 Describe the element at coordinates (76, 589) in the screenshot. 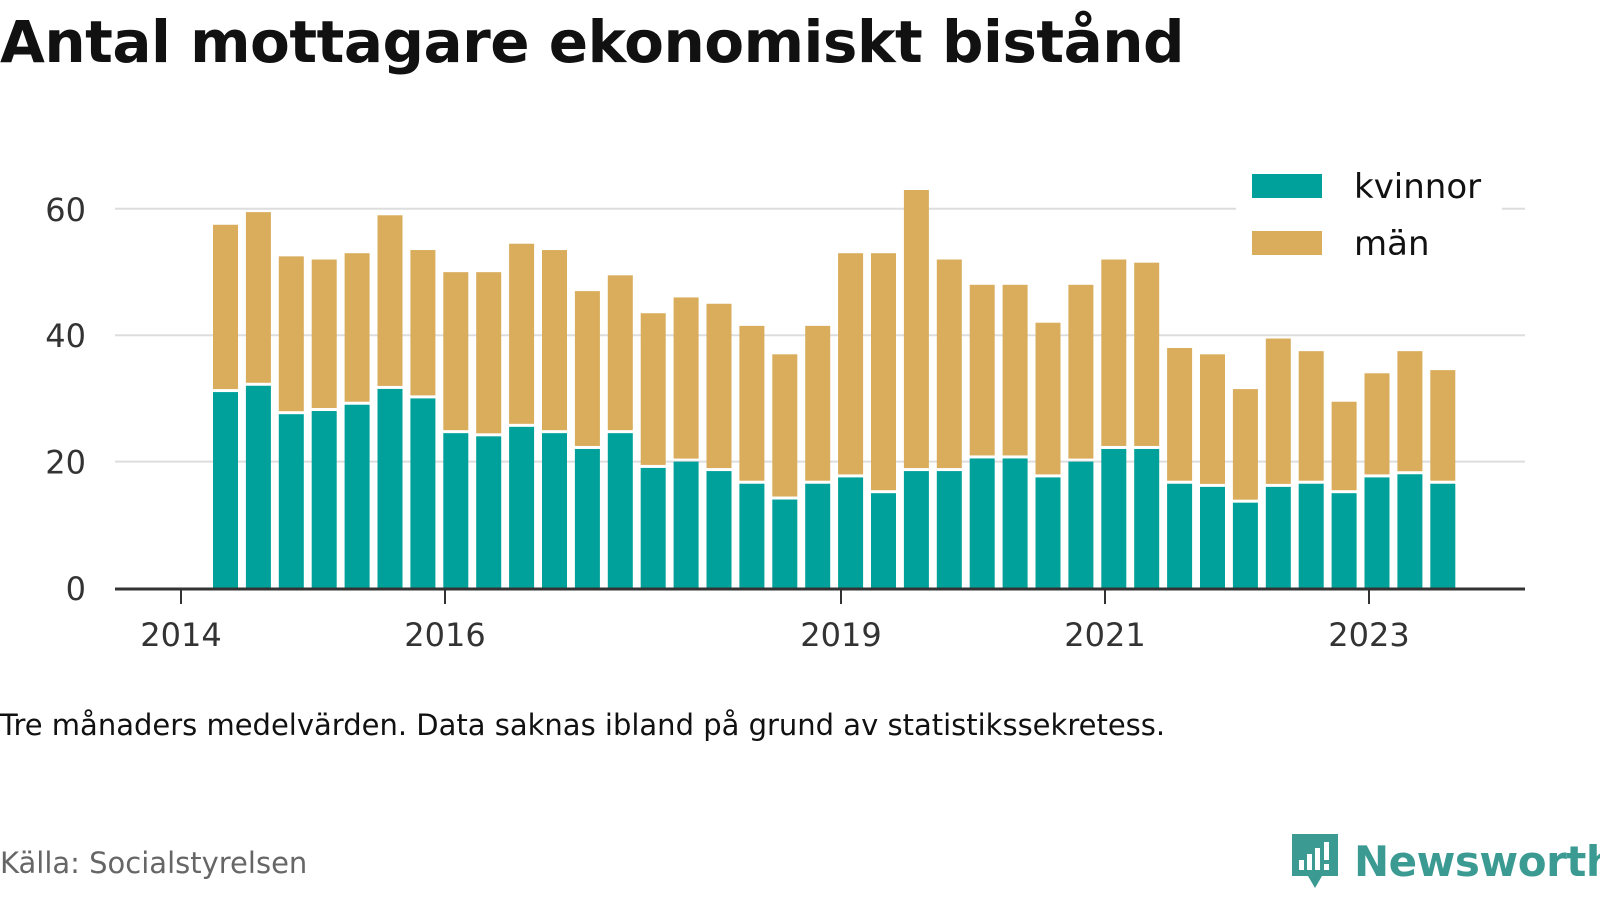

I see `y-tick-label: 0` at that location.